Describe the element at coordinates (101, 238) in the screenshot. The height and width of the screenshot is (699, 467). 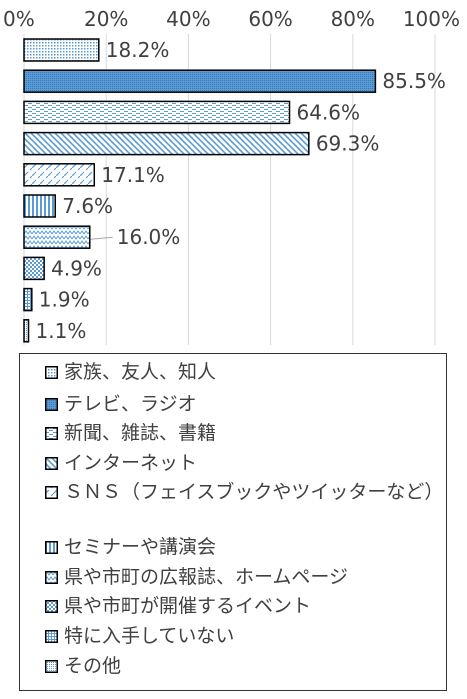
I see `leader-line` at that location.